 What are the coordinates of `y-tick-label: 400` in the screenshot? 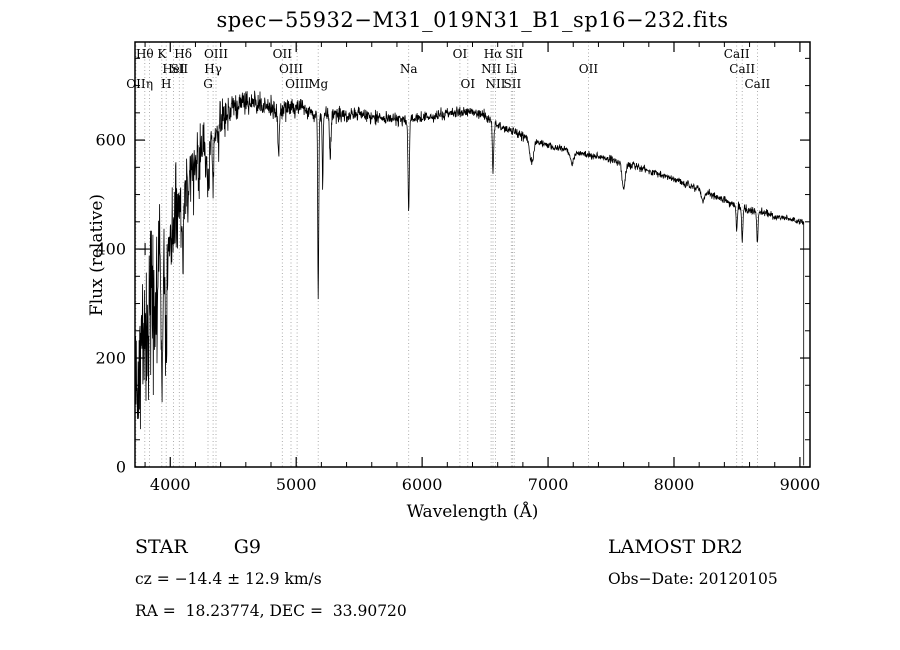 It's located at (110, 249).